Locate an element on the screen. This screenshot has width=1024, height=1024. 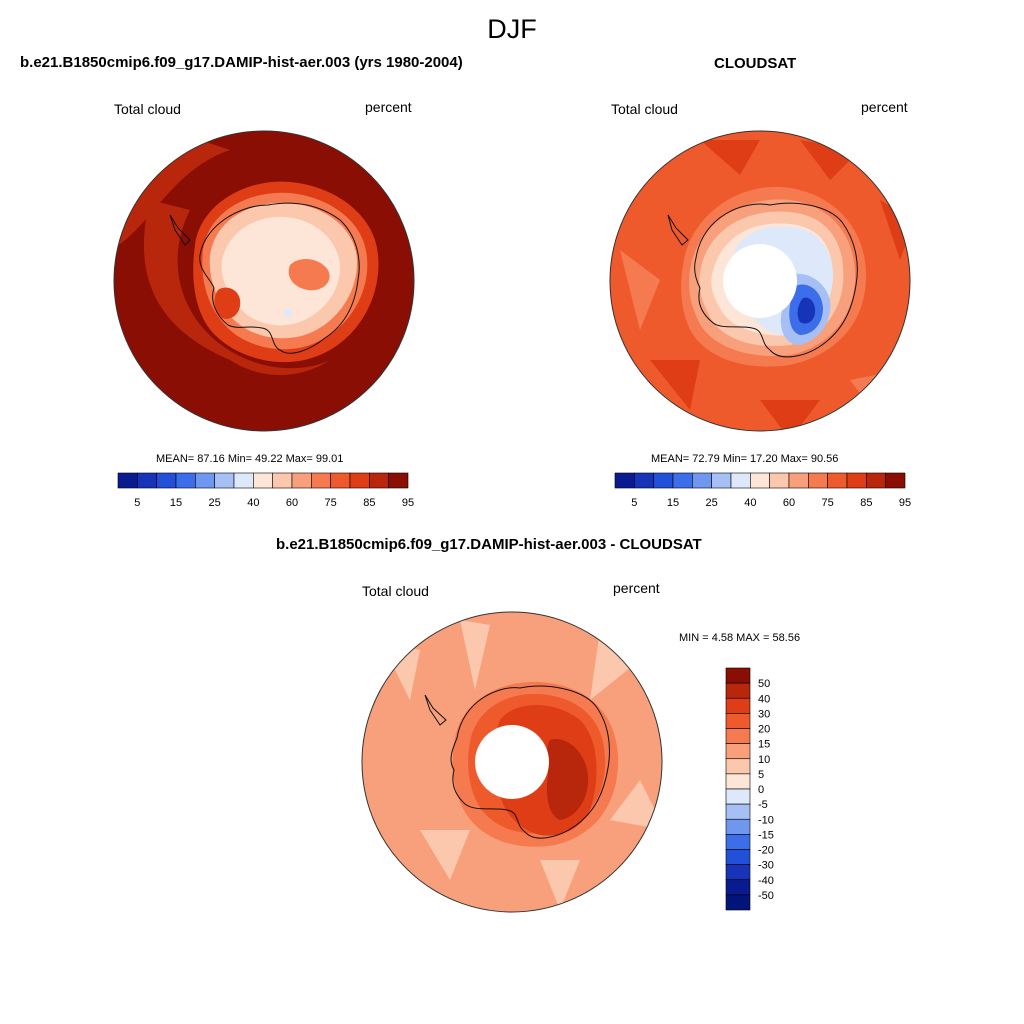
obs-colorbar-tick-label: 25 is located at coordinates (712, 503).